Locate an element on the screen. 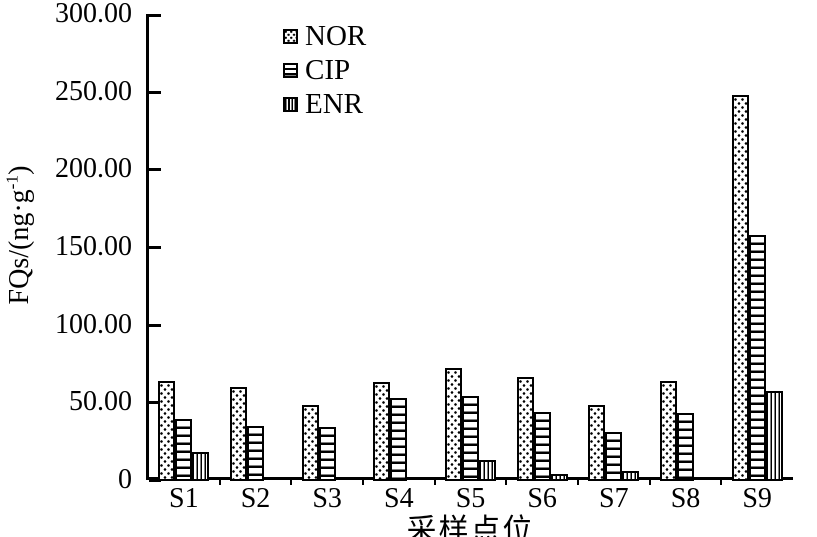 Image resolution: width=817 pixels, height=537 pixels. bar-S2-CIP is located at coordinates (255, 453).